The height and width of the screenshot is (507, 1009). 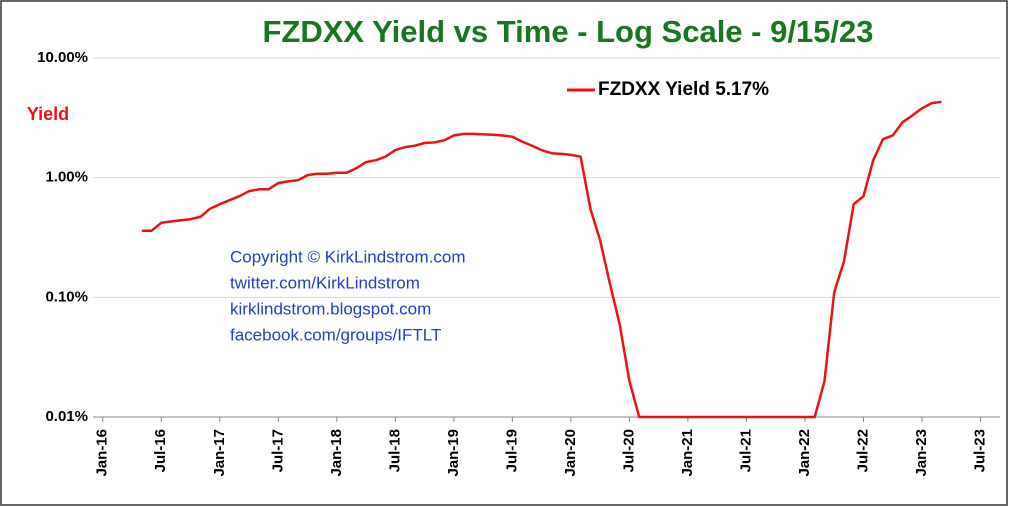 I want to click on y-tick-label: 0.01%, so click(x=66, y=416).